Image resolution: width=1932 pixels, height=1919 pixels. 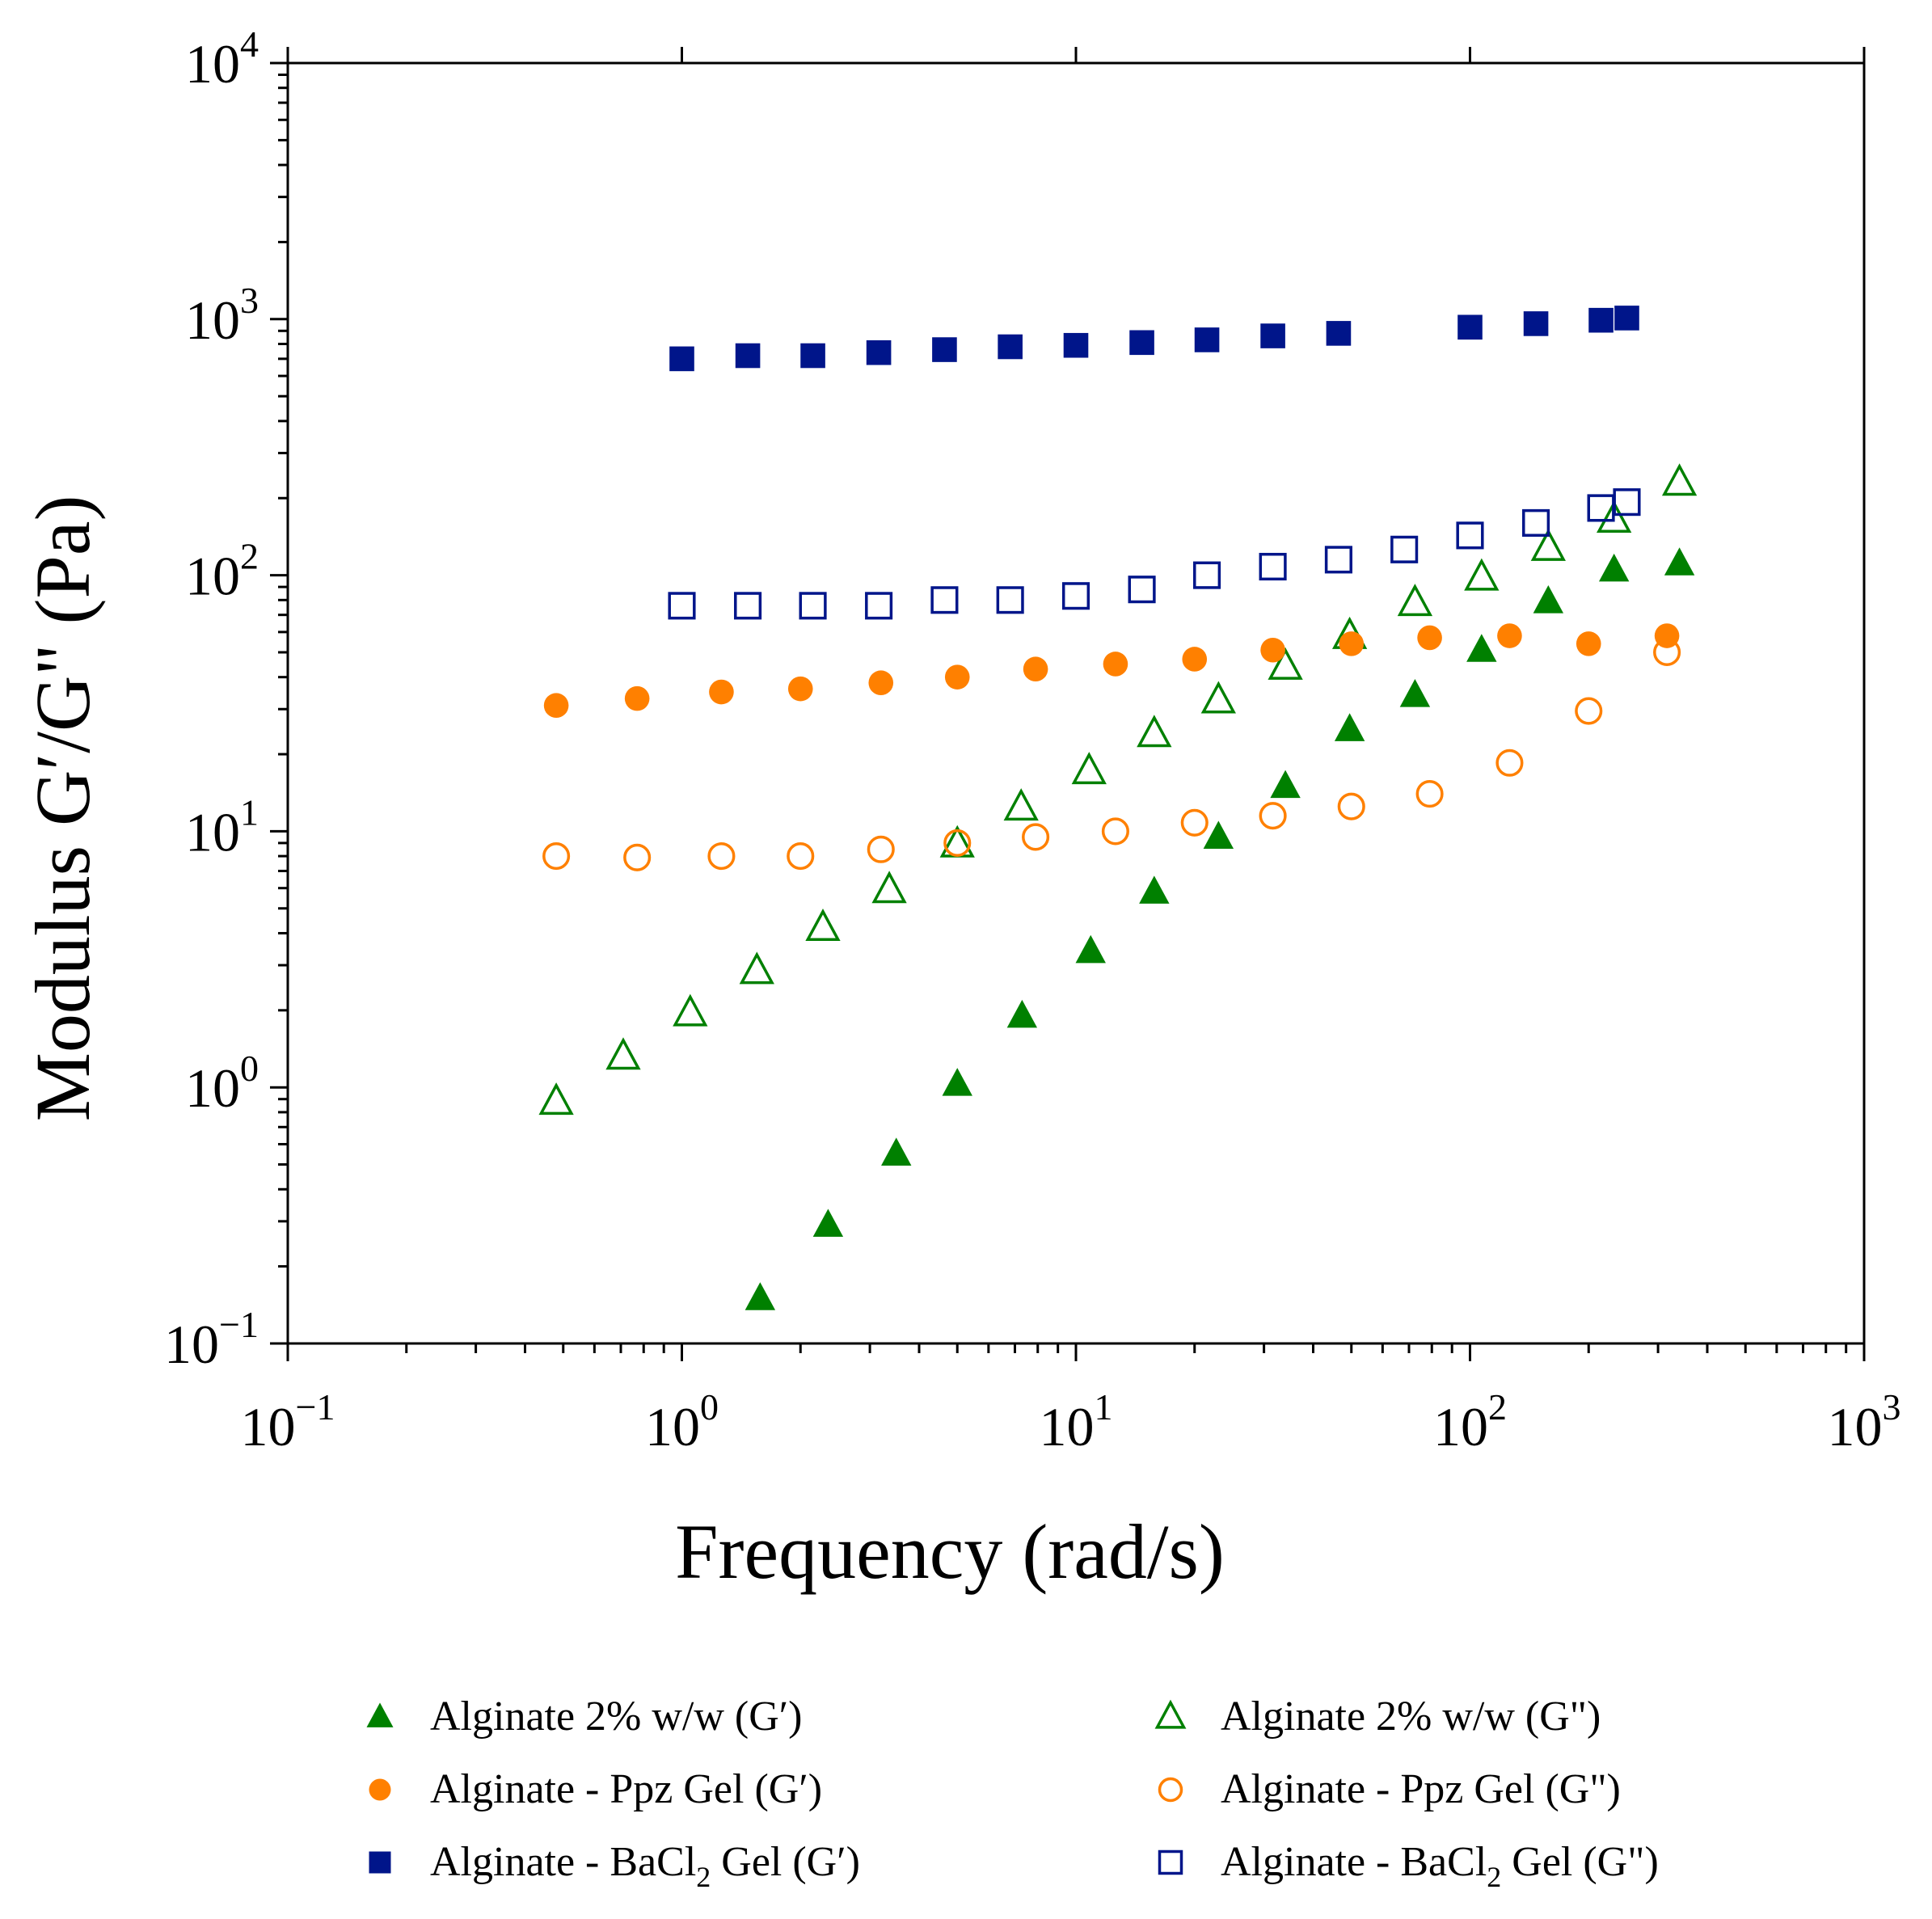 I want to click on y-tick-label: 10⁴, so click(x=222, y=59).